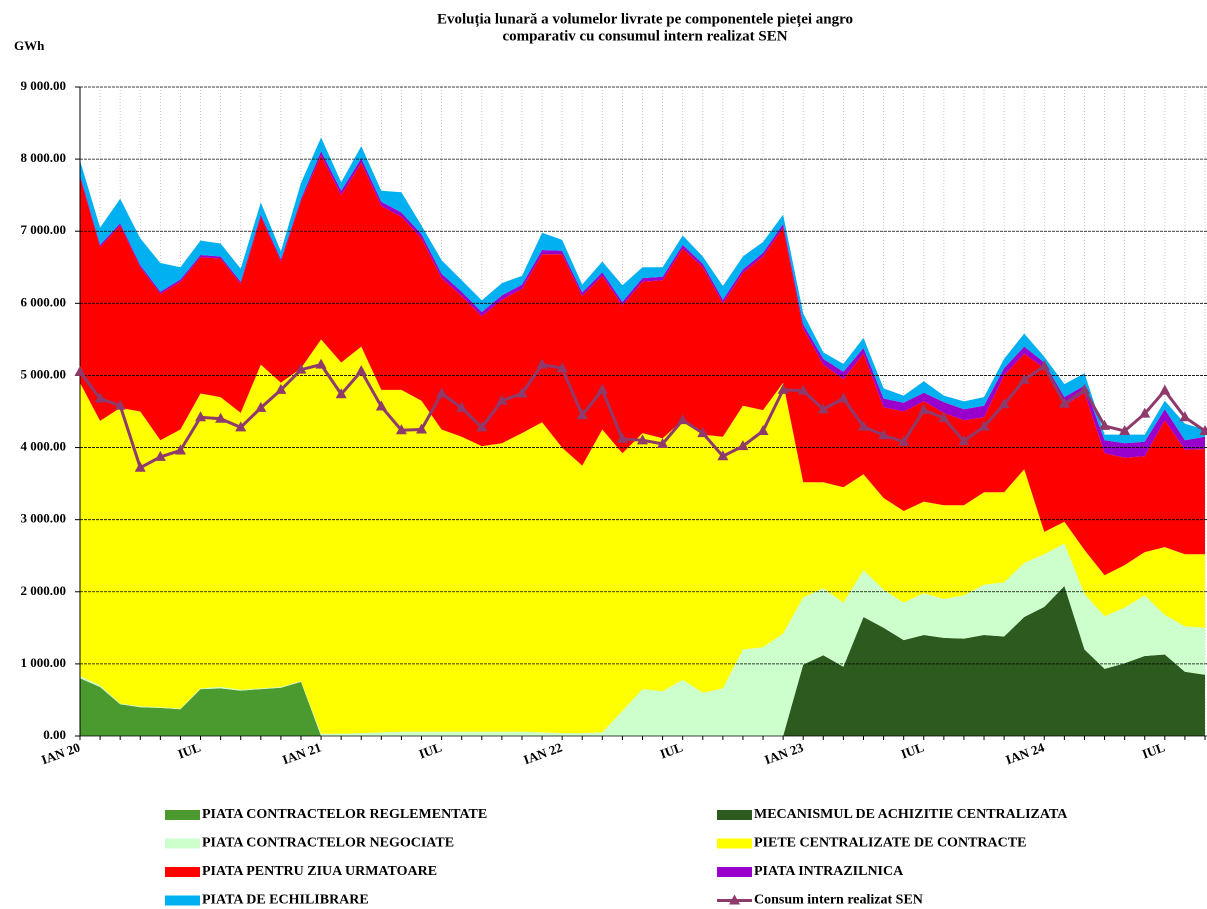 The height and width of the screenshot is (909, 1207). Describe the element at coordinates (319, 871) in the screenshot. I see `legend-label: PIATA PENTRU ZIUA URMATOARE` at that location.